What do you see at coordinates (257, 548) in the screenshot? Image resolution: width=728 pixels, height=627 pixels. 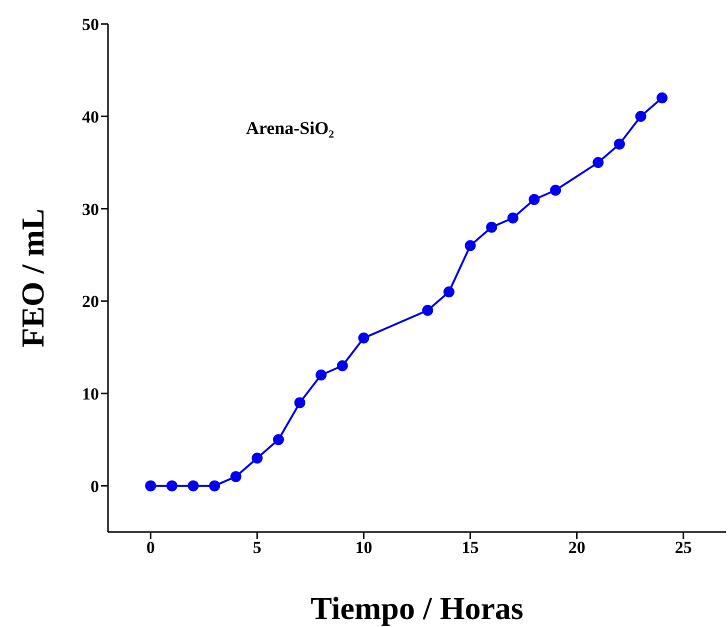 I see `x-tick-label: 5` at bounding box center [257, 548].